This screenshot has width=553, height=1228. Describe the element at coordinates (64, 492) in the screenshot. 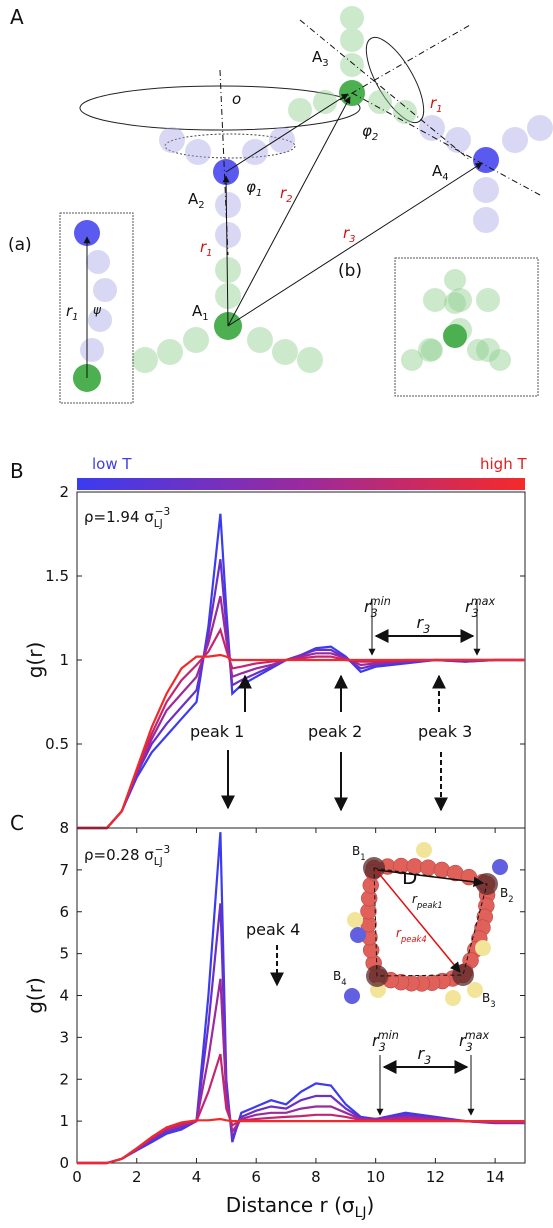

I see `y-tick-label: 2` at that location.